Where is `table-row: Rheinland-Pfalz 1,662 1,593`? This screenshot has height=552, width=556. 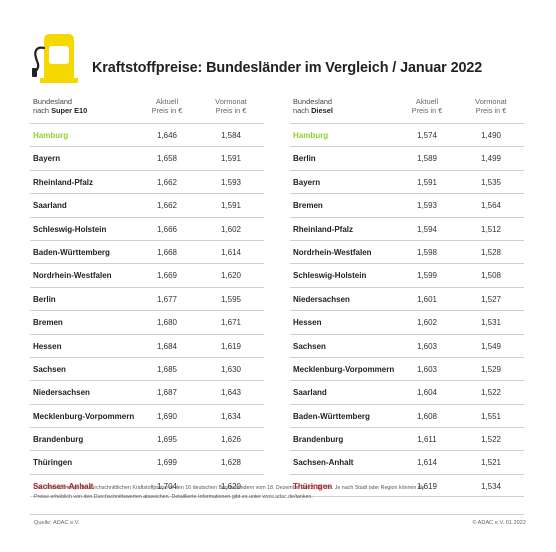
table-row: Rheinland-Pfalz 1,662 1,593 is located at coordinates (147, 181).